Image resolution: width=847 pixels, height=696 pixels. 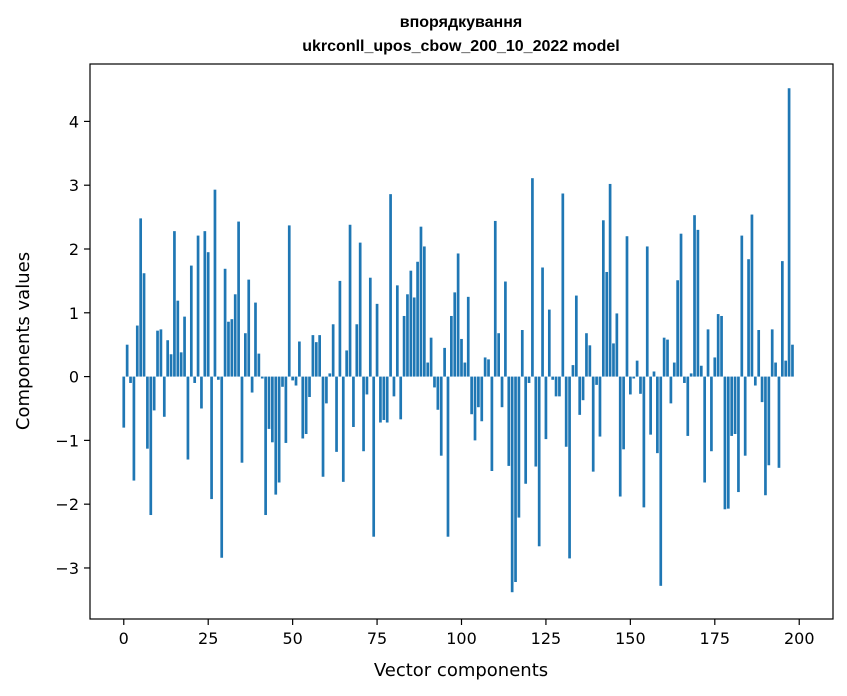 I want to click on x-tick-label: 175, so click(x=715, y=638).